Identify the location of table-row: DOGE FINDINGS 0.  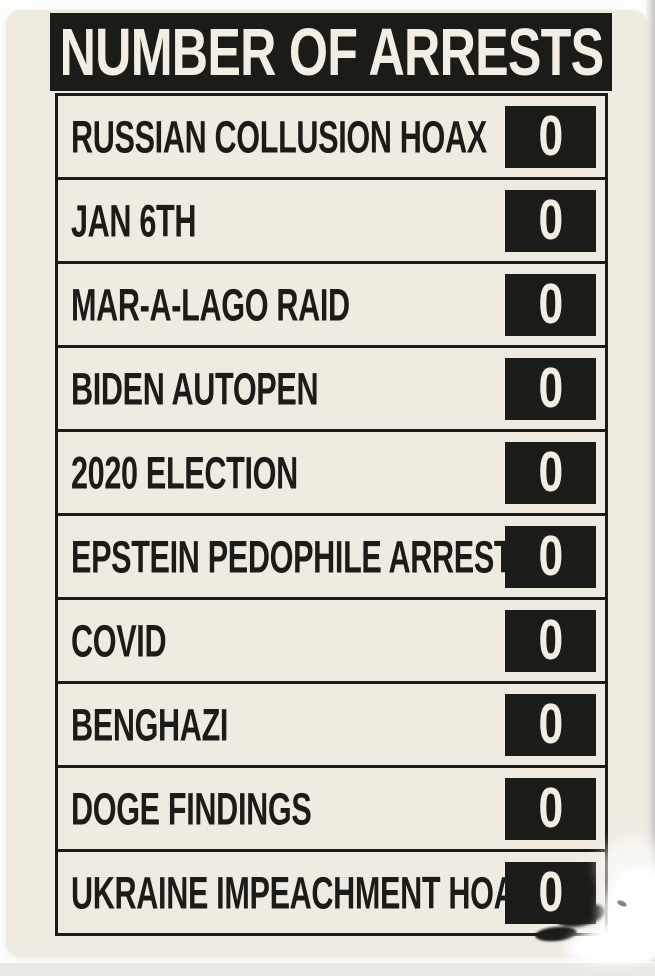
(331, 808).